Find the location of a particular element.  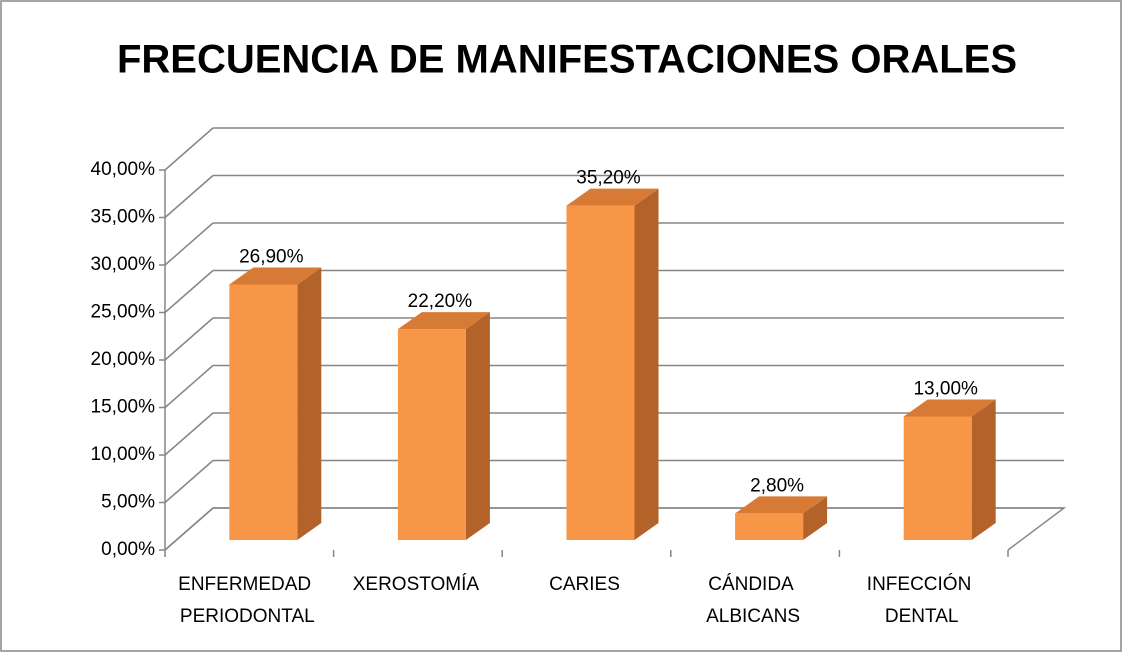

data-label: 35,20% is located at coordinates (608, 178).